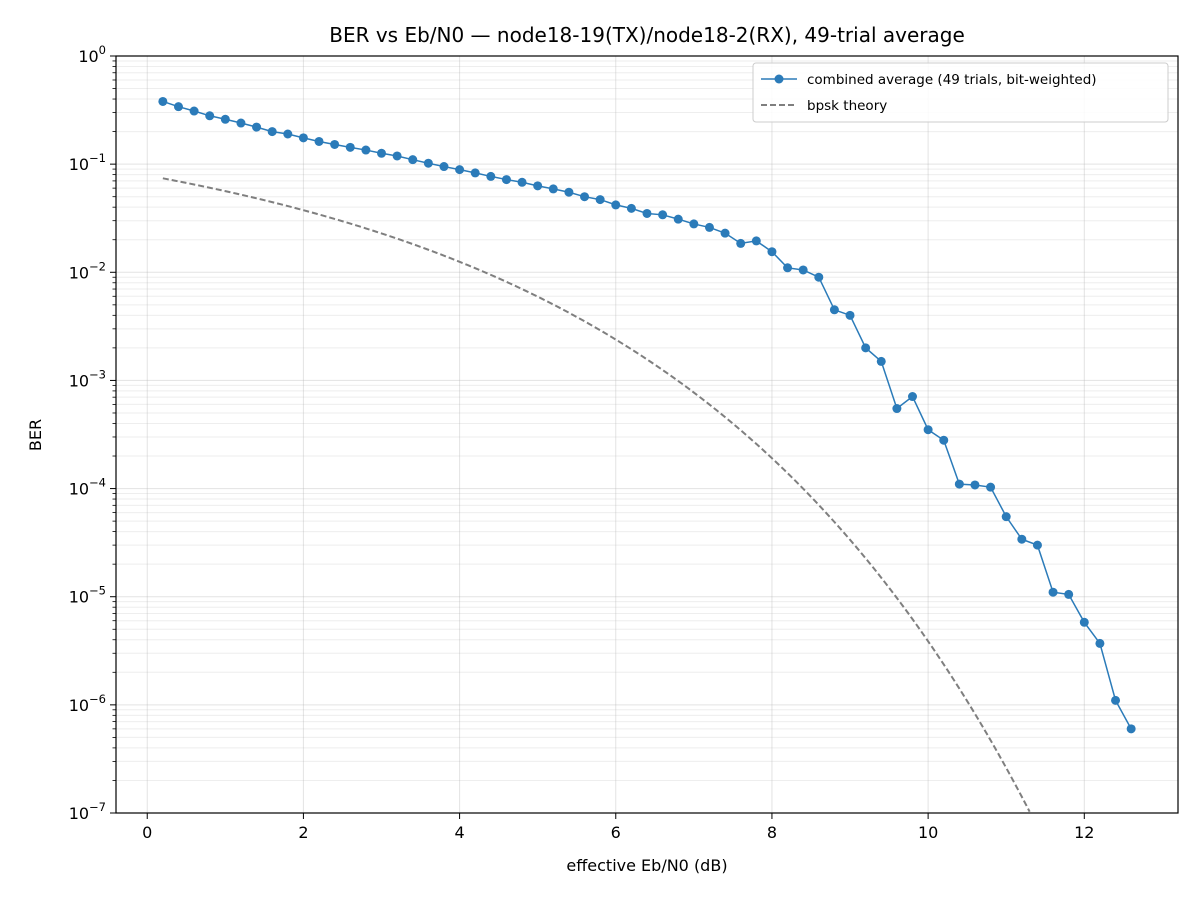  I want to click on y-tick-label: 10⁰, so click(92, 54).